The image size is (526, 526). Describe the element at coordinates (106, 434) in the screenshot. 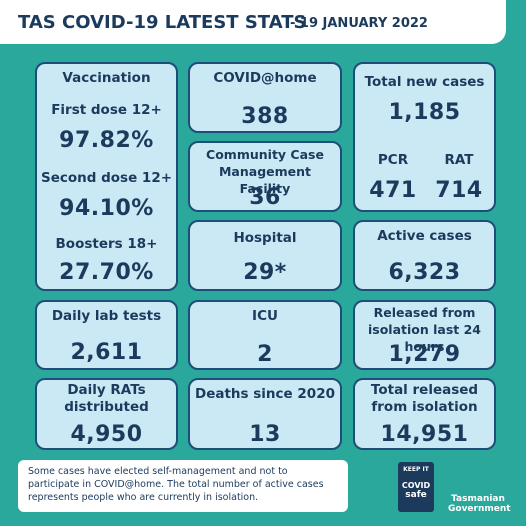

I see `value: 4,950` at that location.